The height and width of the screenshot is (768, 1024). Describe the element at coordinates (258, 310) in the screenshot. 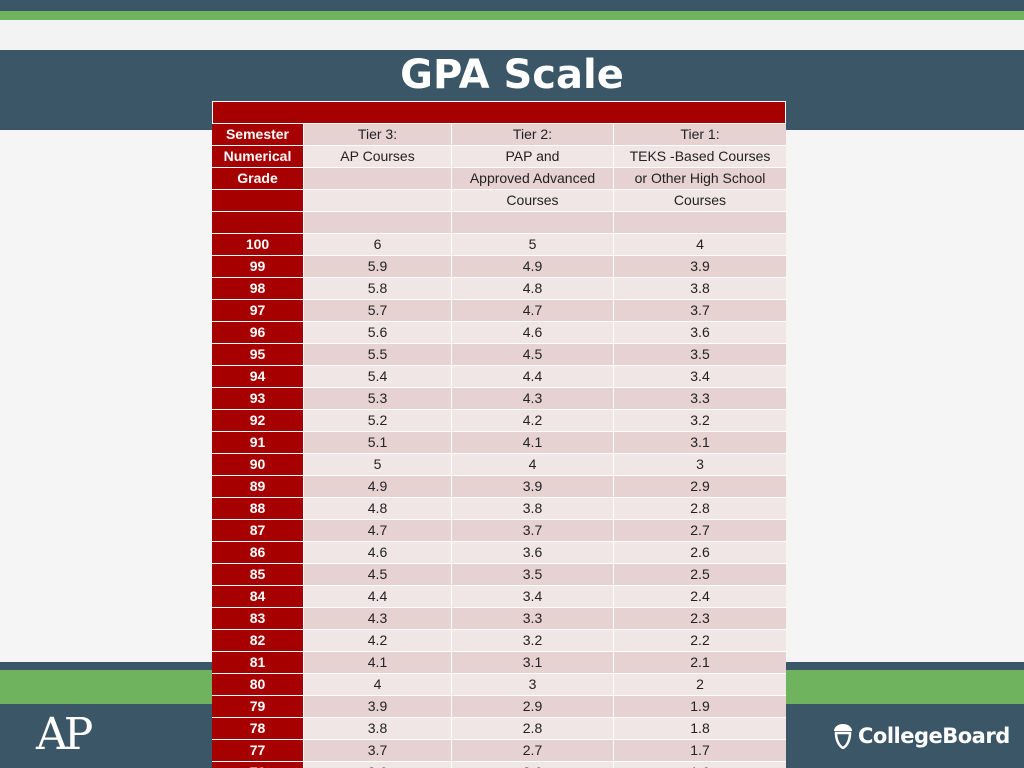

I see `grade-cell: 97` at that location.